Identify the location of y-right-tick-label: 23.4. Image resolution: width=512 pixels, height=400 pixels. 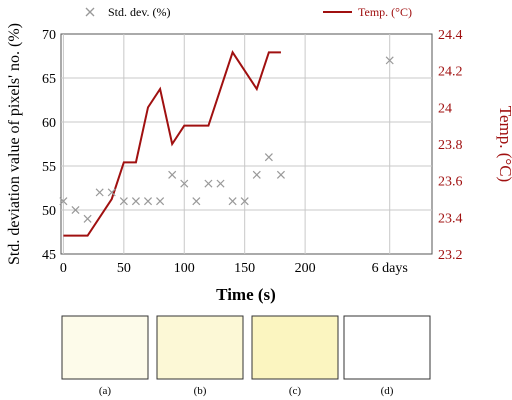
(450, 218).